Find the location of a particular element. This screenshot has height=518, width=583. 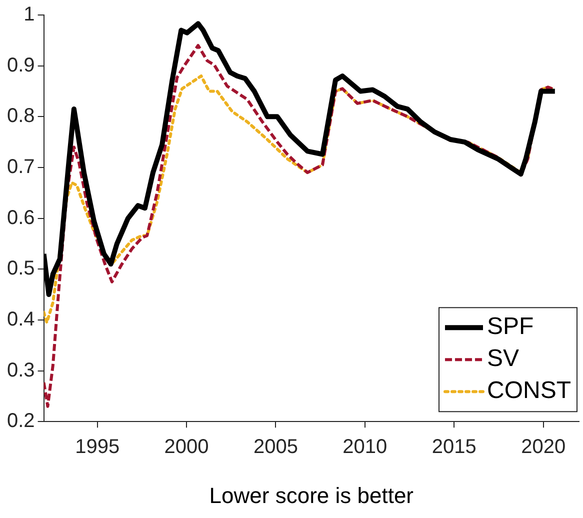

x-tick-label: 1995 is located at coordinates (97, 447).